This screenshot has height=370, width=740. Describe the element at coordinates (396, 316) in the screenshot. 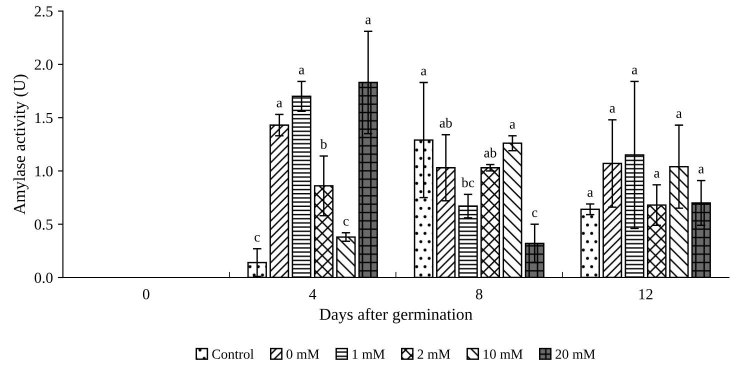

I see `x-axis-title: Days after germination` at that location.